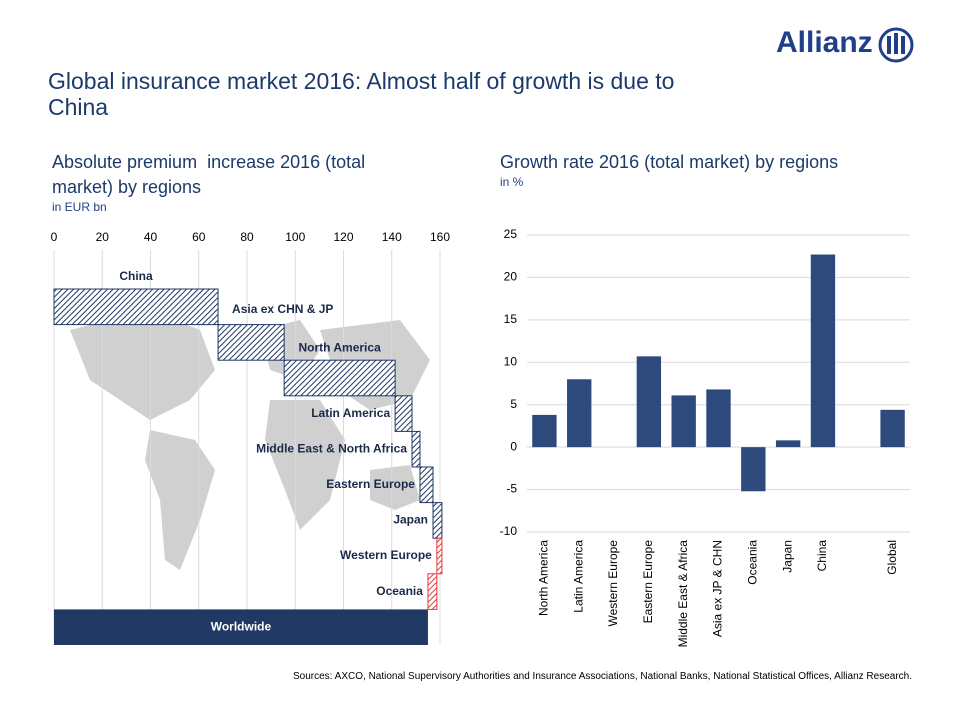 Image resolution: width=960 pixels, height=720 pixels. Describe the element at coordinates (824, 42) in the screenshot. I see `logo: Allianz` at that location.